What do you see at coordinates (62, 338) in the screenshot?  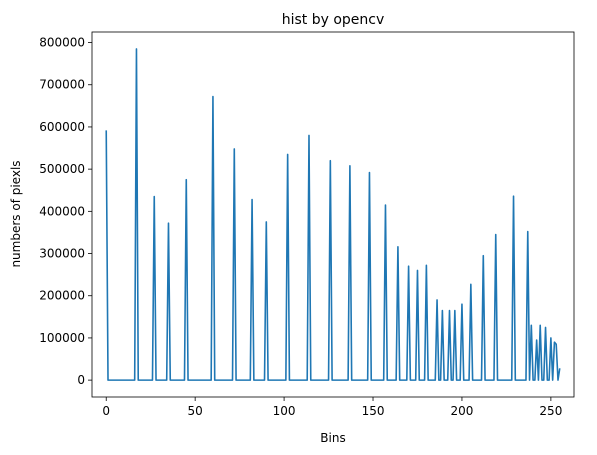 I see `y-tick-label: 100000` at bounding box center [62, 338].